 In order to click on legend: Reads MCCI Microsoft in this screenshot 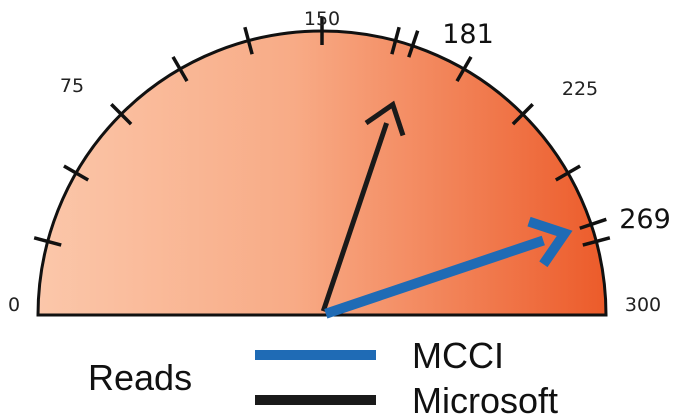, I will do `click(323, 374)`.